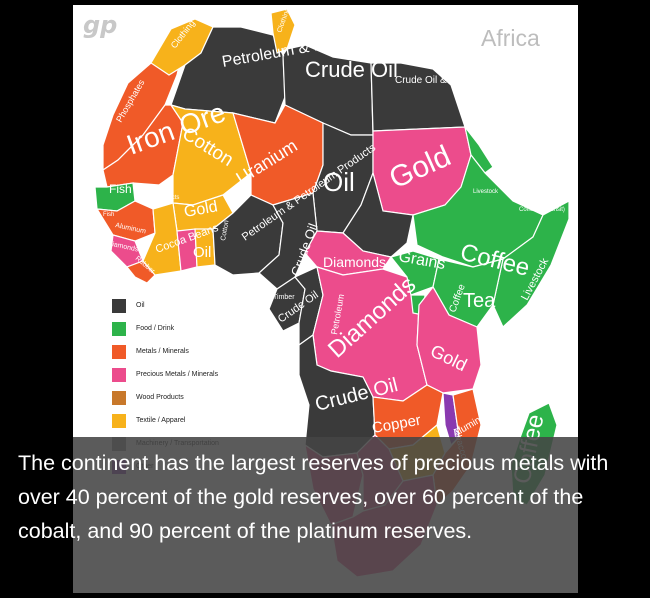 Image resolution: width=650 pixels, height=598 pixels. What do you see at coordinates (466, 80) in the screenshot?
I see `region-label-crude-oil-egypt: Crude Oil & Petroleum Products` at bounding box center [466, 80].